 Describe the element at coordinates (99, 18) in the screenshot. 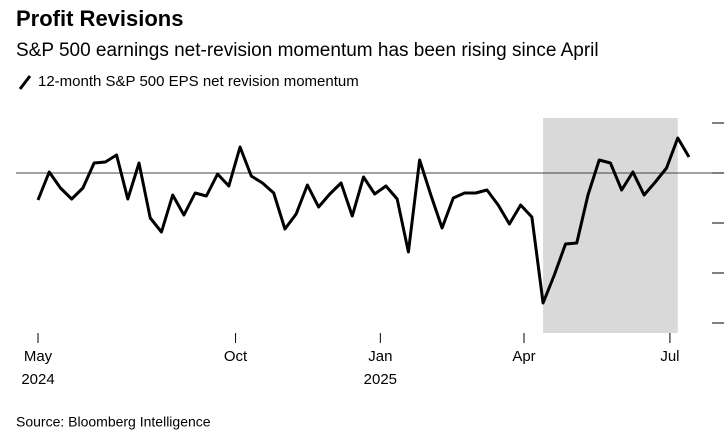

I see `chart-title: Profit Revisions` at that location.